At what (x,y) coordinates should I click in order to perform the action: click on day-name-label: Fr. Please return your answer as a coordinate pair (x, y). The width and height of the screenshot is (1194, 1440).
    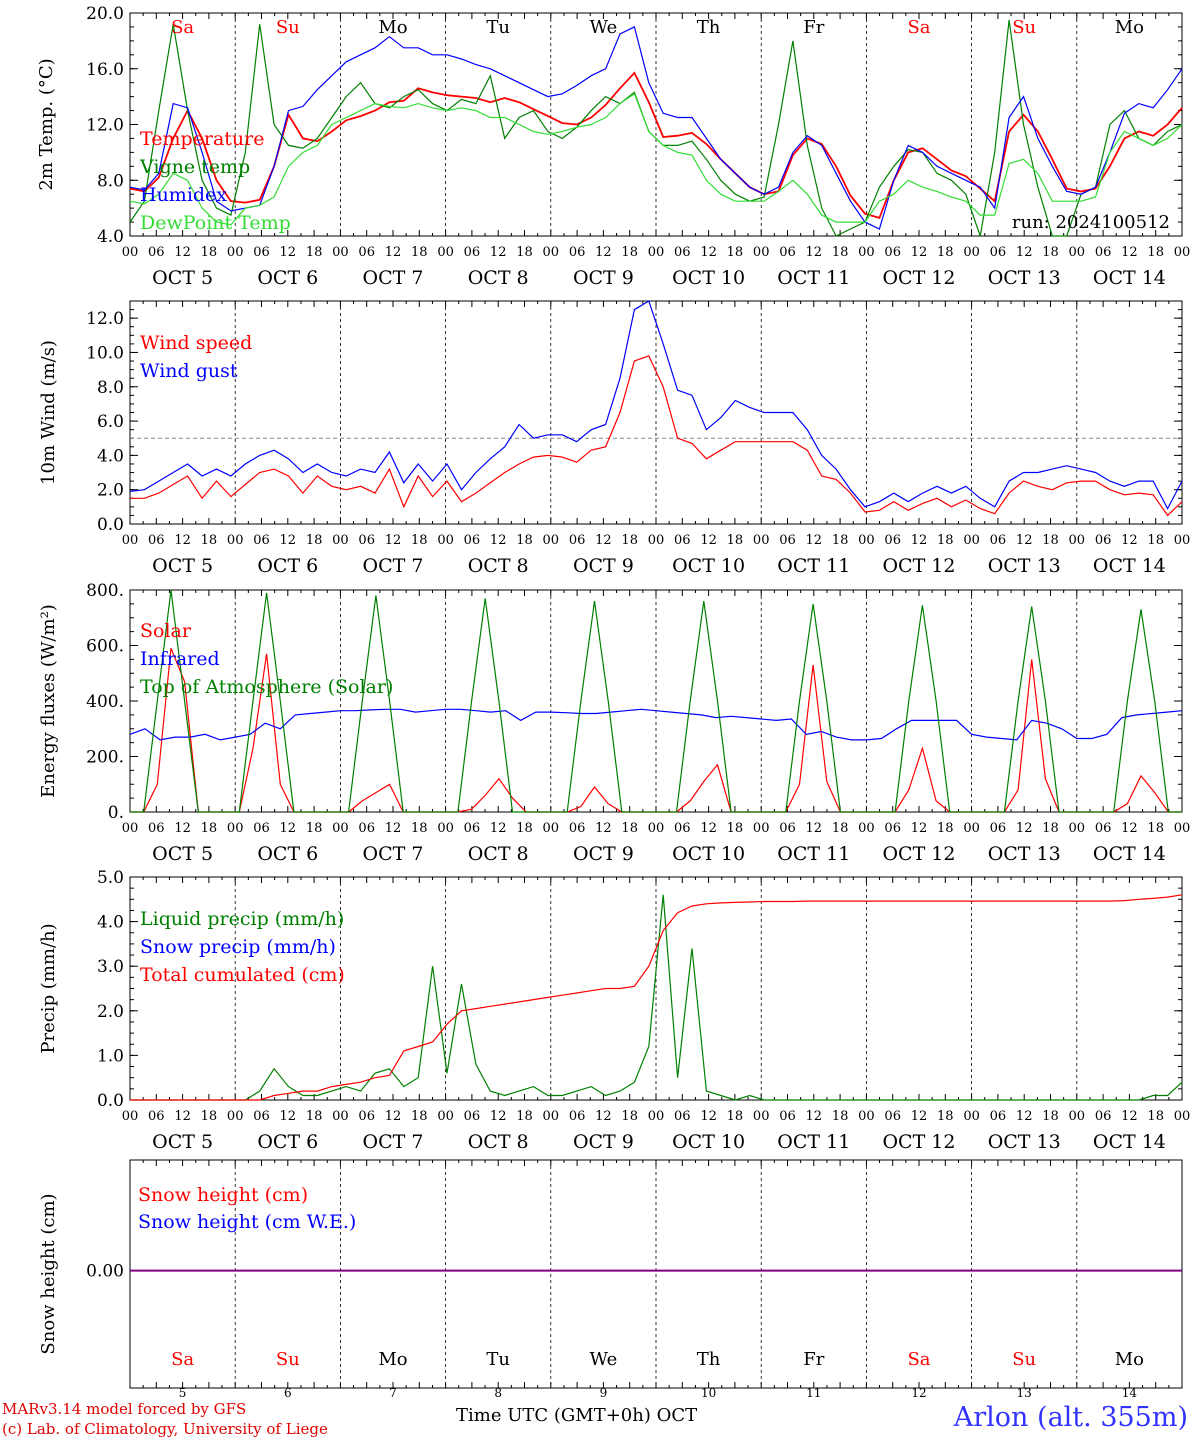
    Looking at the image, I should click on (813, 1359).